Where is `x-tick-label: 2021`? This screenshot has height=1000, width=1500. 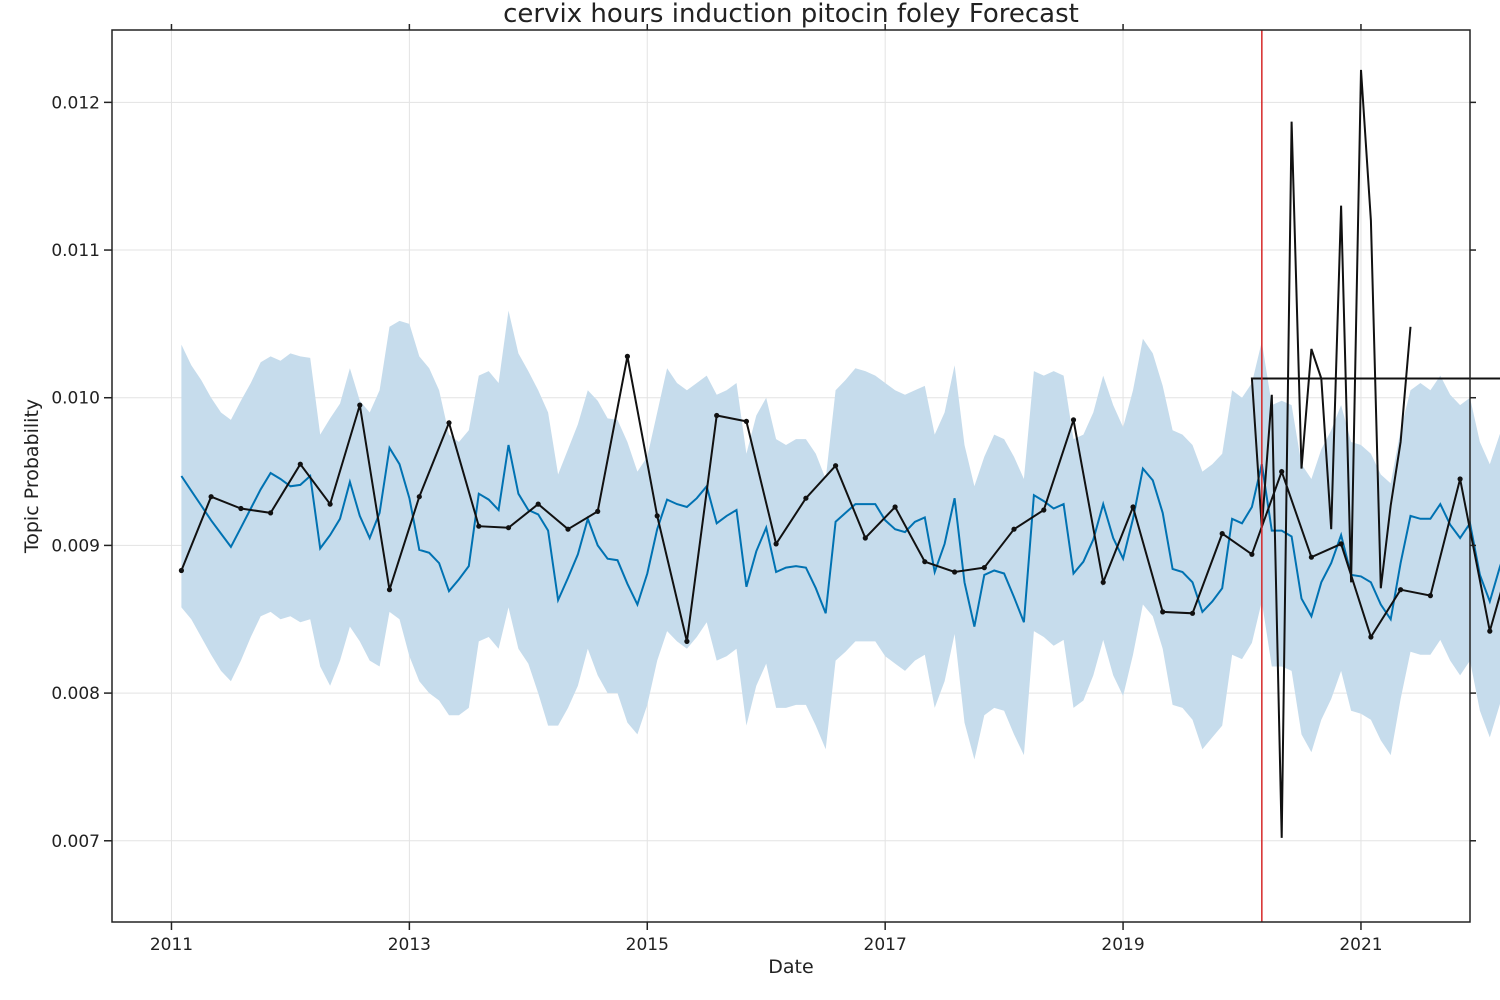
x-tick-label: 2021 is located at coordinates (1360, 945).